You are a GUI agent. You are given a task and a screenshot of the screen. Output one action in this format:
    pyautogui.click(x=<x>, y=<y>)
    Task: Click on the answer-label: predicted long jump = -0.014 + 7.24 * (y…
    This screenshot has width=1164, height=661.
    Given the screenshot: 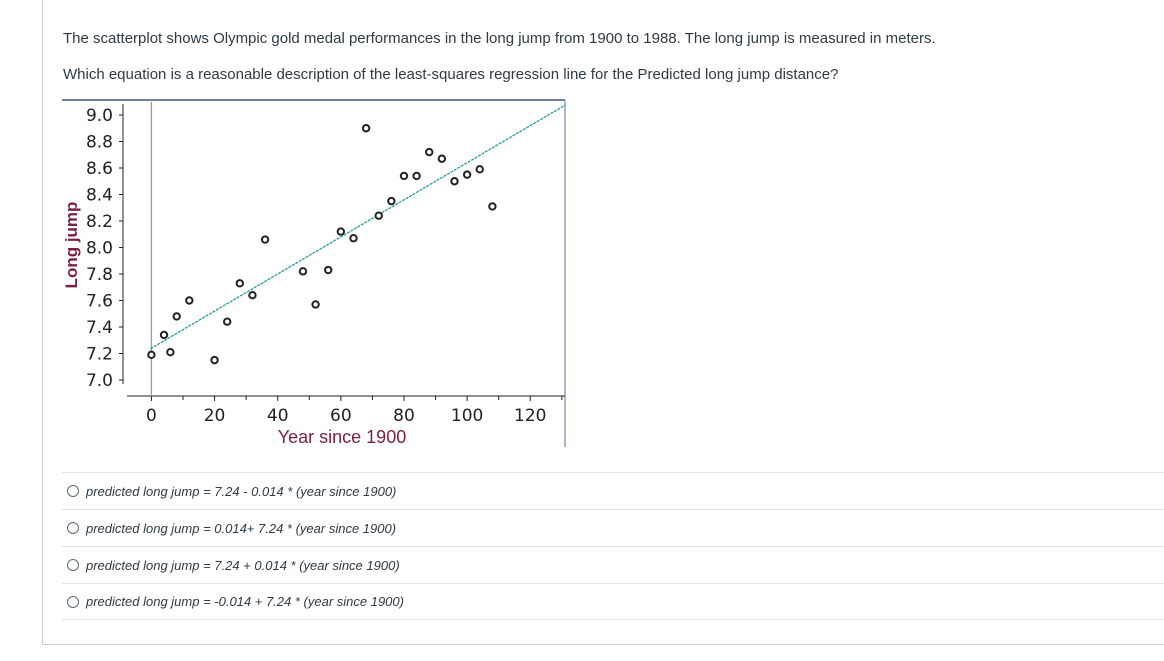 What is the action you would take?
    pyautogui.click(x=245, y=601)
    